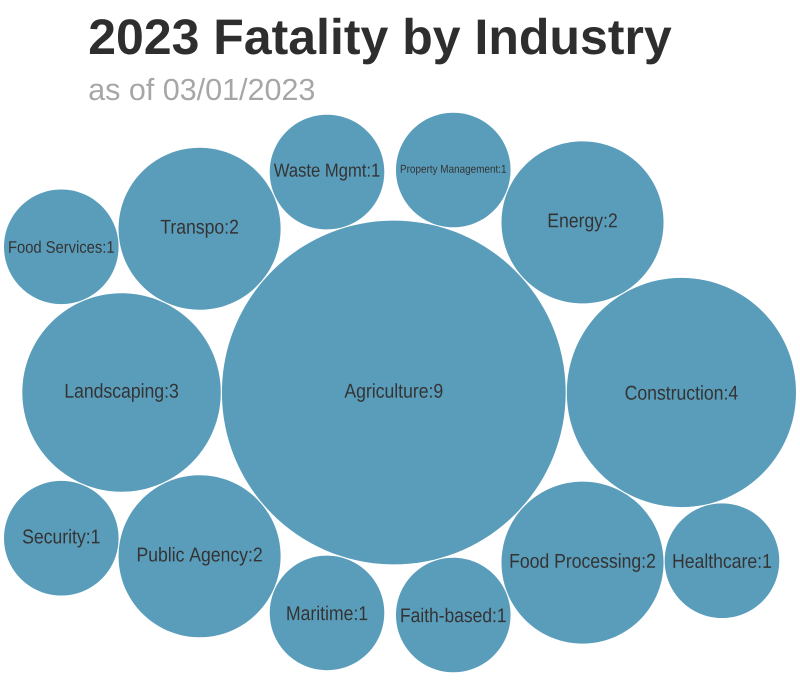  Describe the element at coordinates (320, 172) in the screenshot. I see `category-label: Waste Mgmt` at that location.